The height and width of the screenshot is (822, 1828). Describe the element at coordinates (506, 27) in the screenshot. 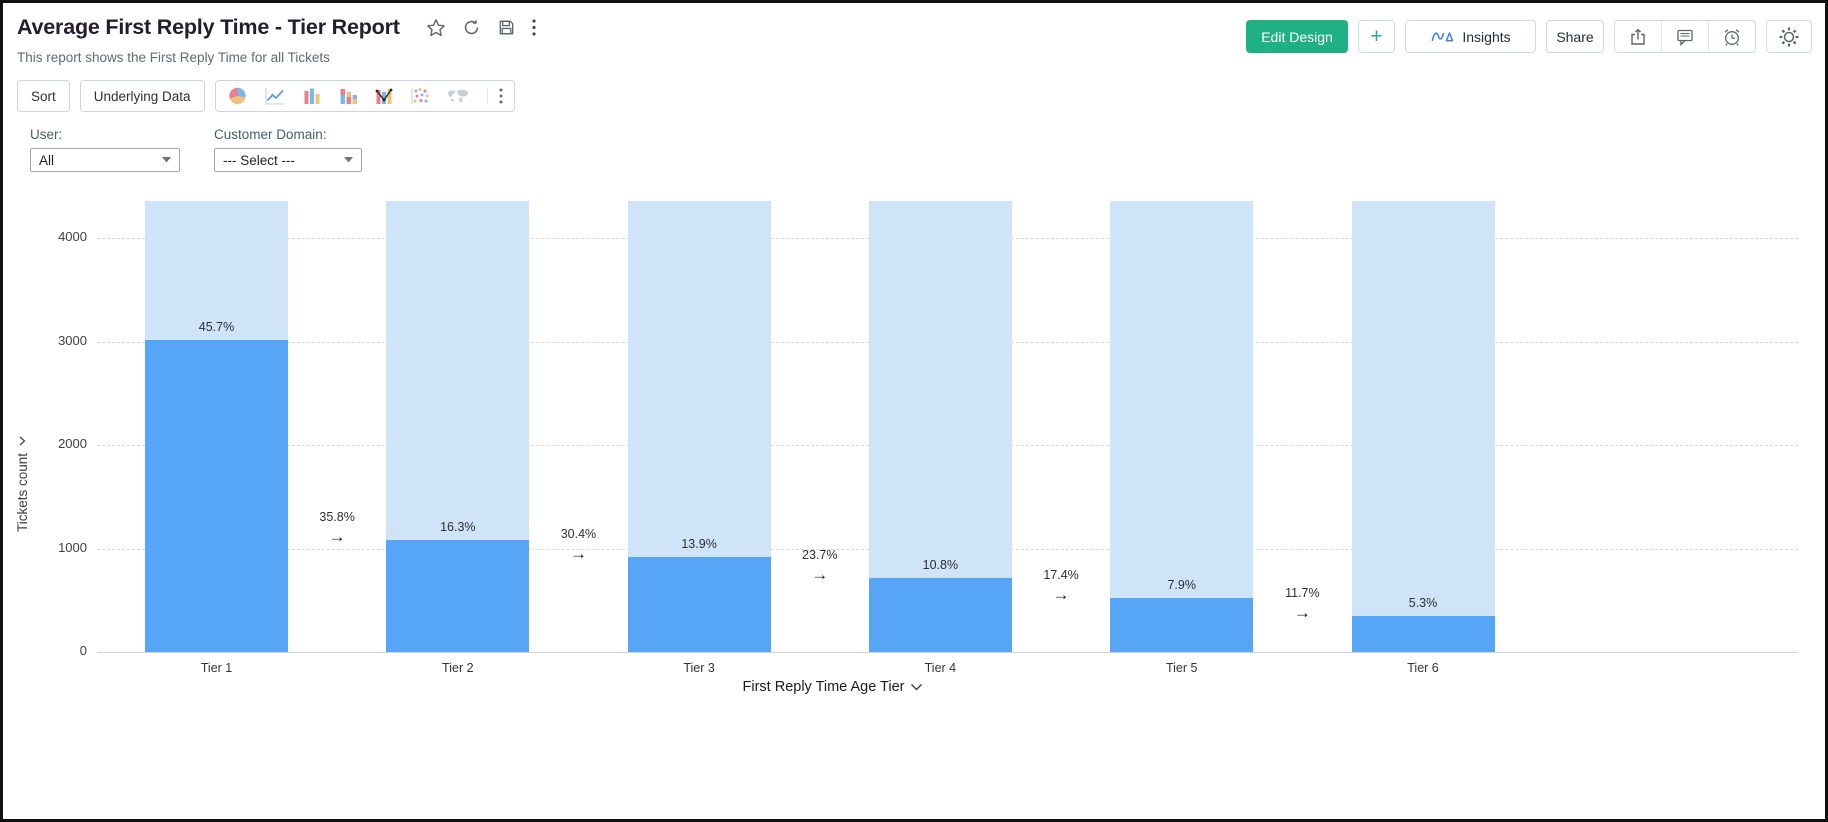

I see `save-icon` at that location.